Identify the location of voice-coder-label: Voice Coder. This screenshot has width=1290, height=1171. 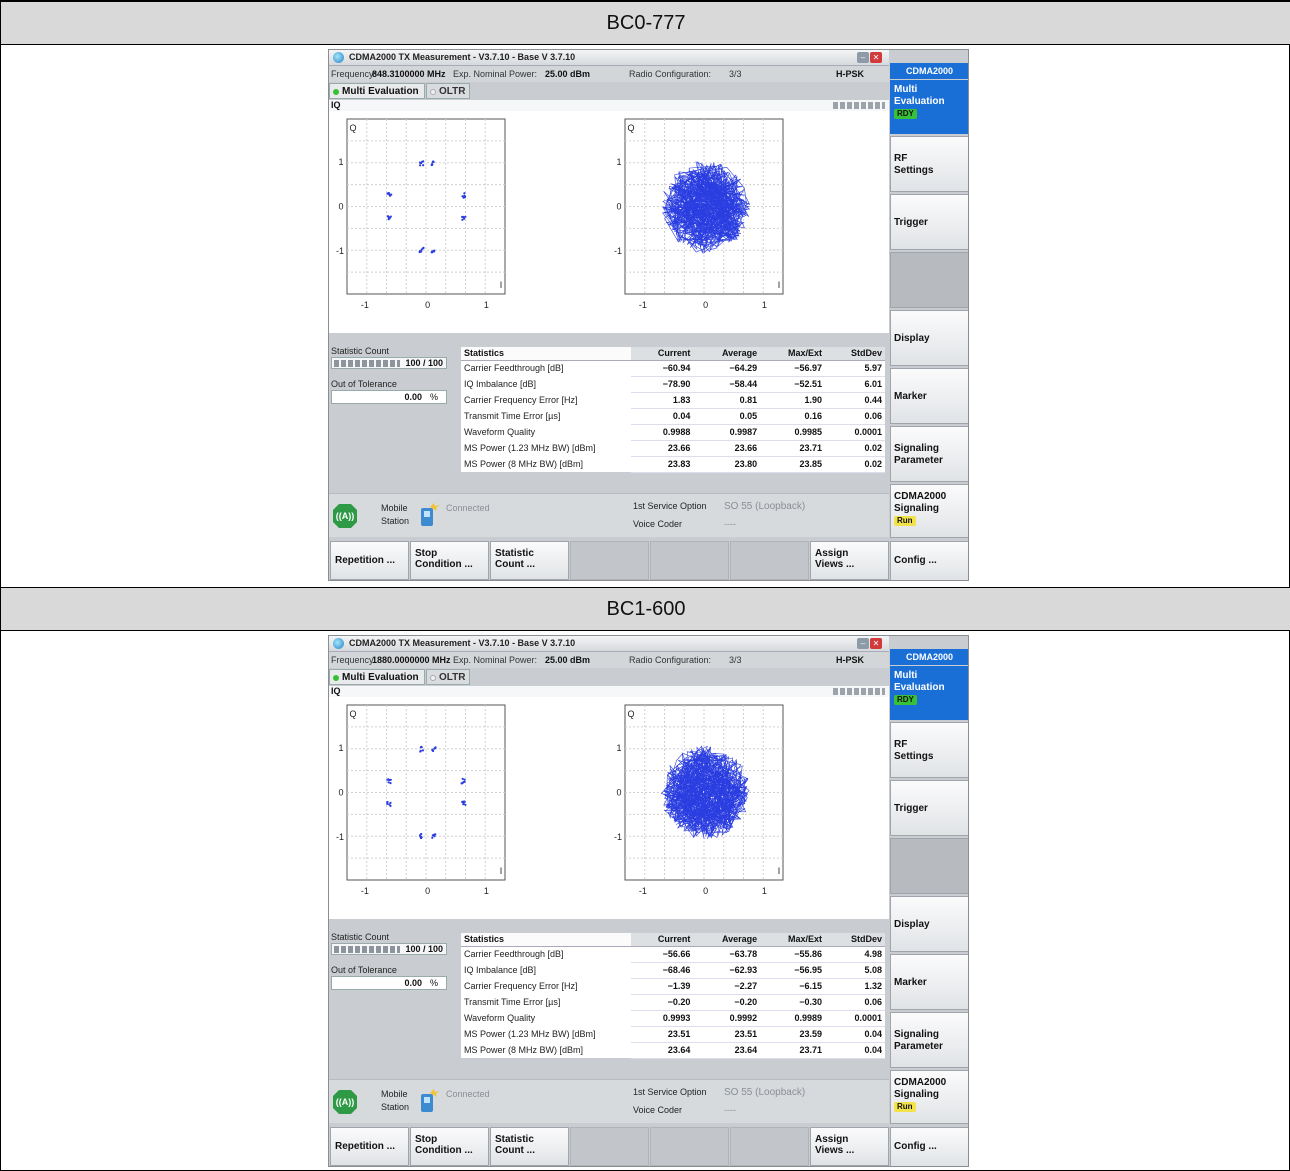
(658, 1110).